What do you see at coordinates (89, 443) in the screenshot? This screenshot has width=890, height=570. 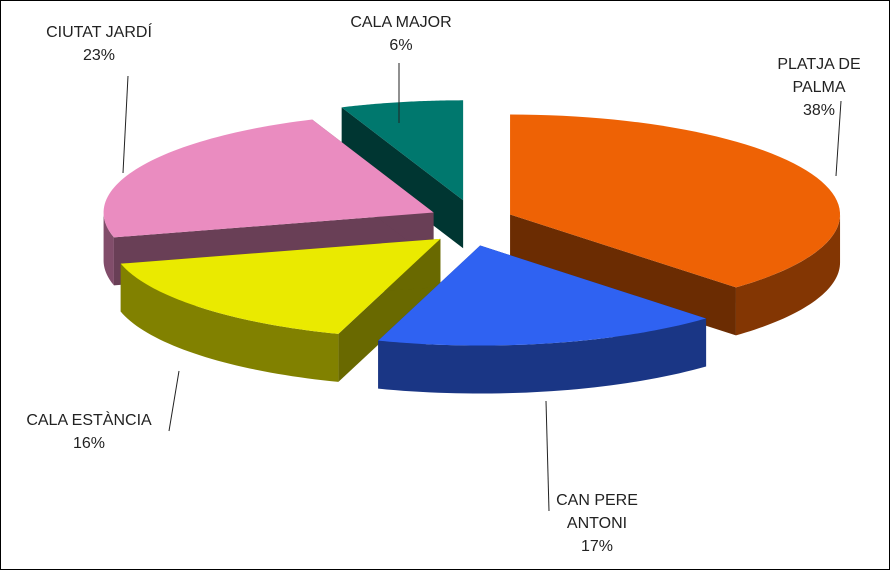 I see `value-label: 16%` at bounding box center [89, 443].